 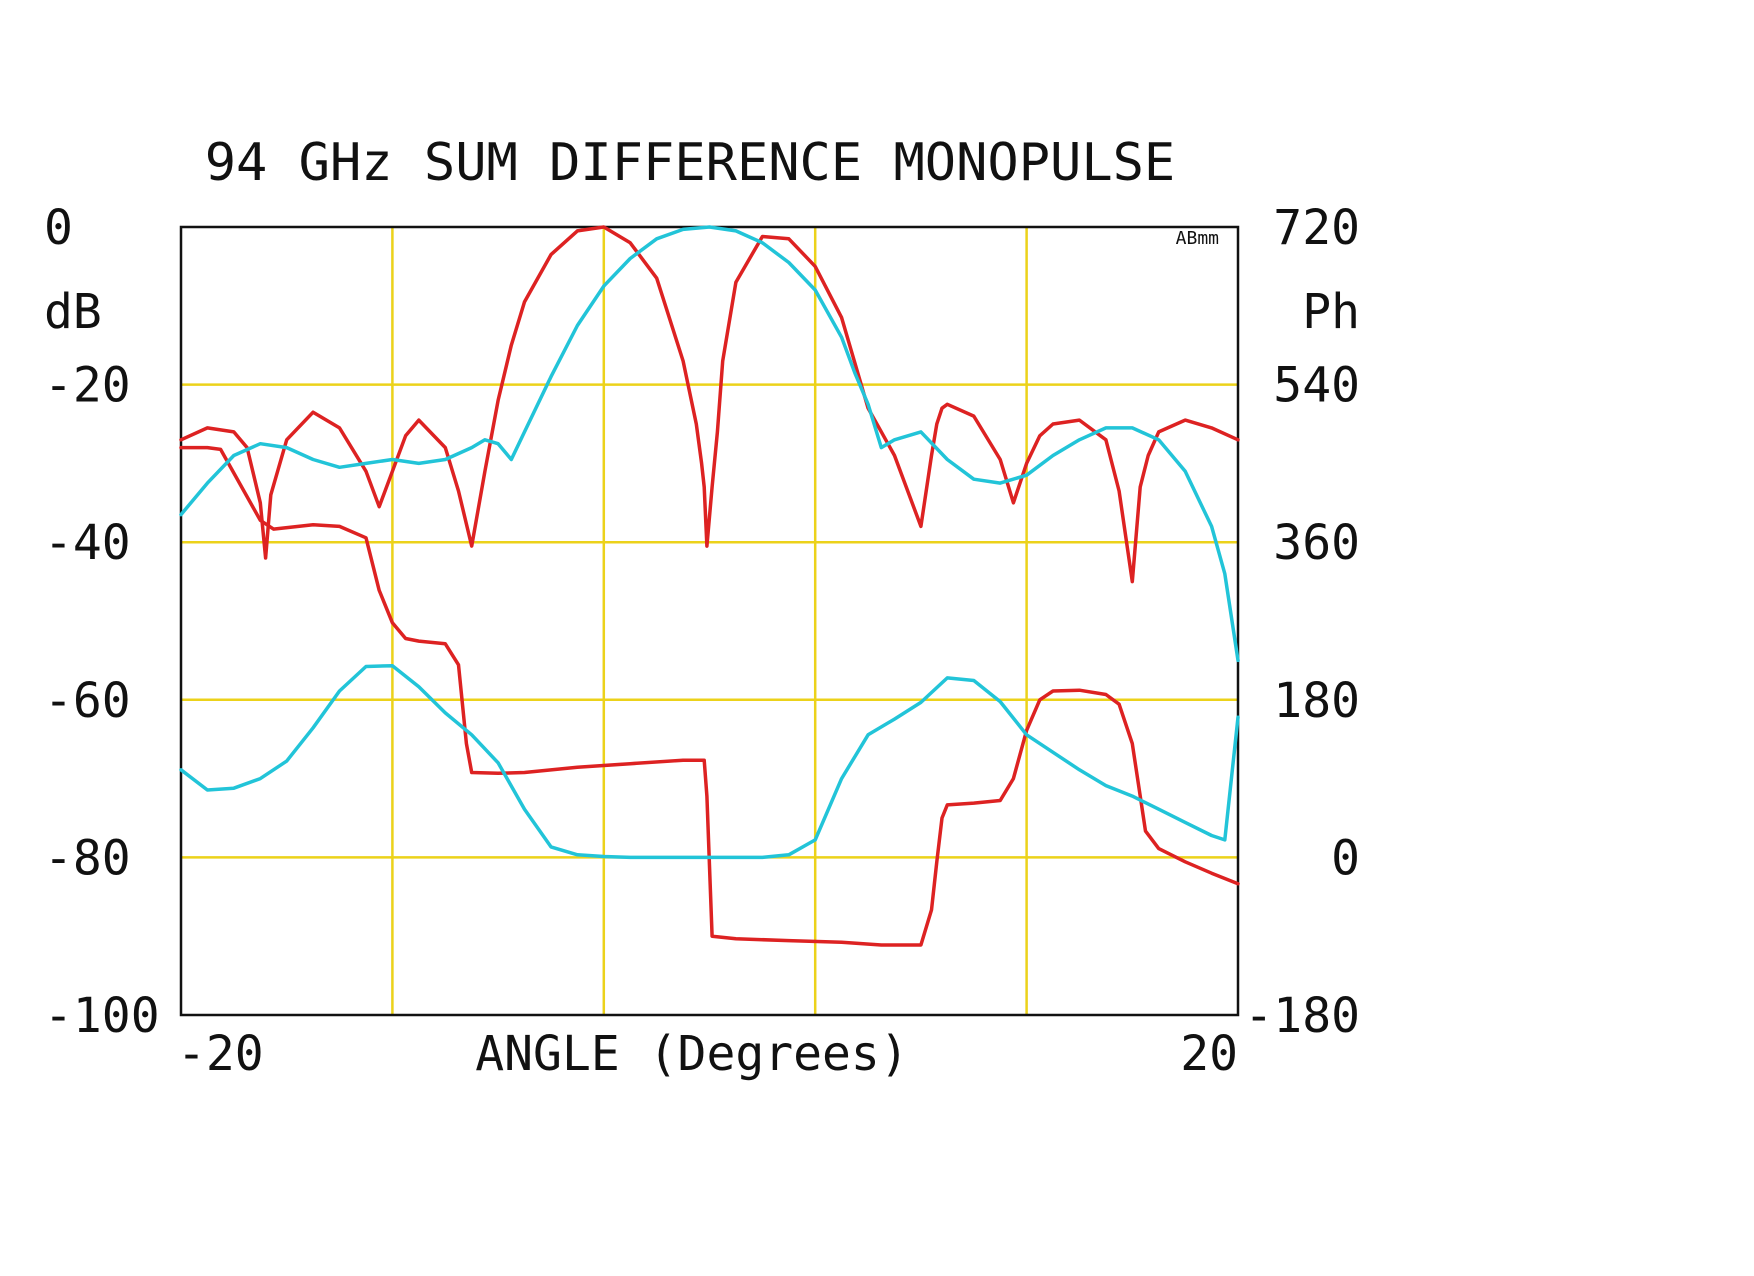 What do you see at coordinates (1316, 543) in the screenshot?
I see `right-tick-label: 360` at bounding box center [1316, 543].